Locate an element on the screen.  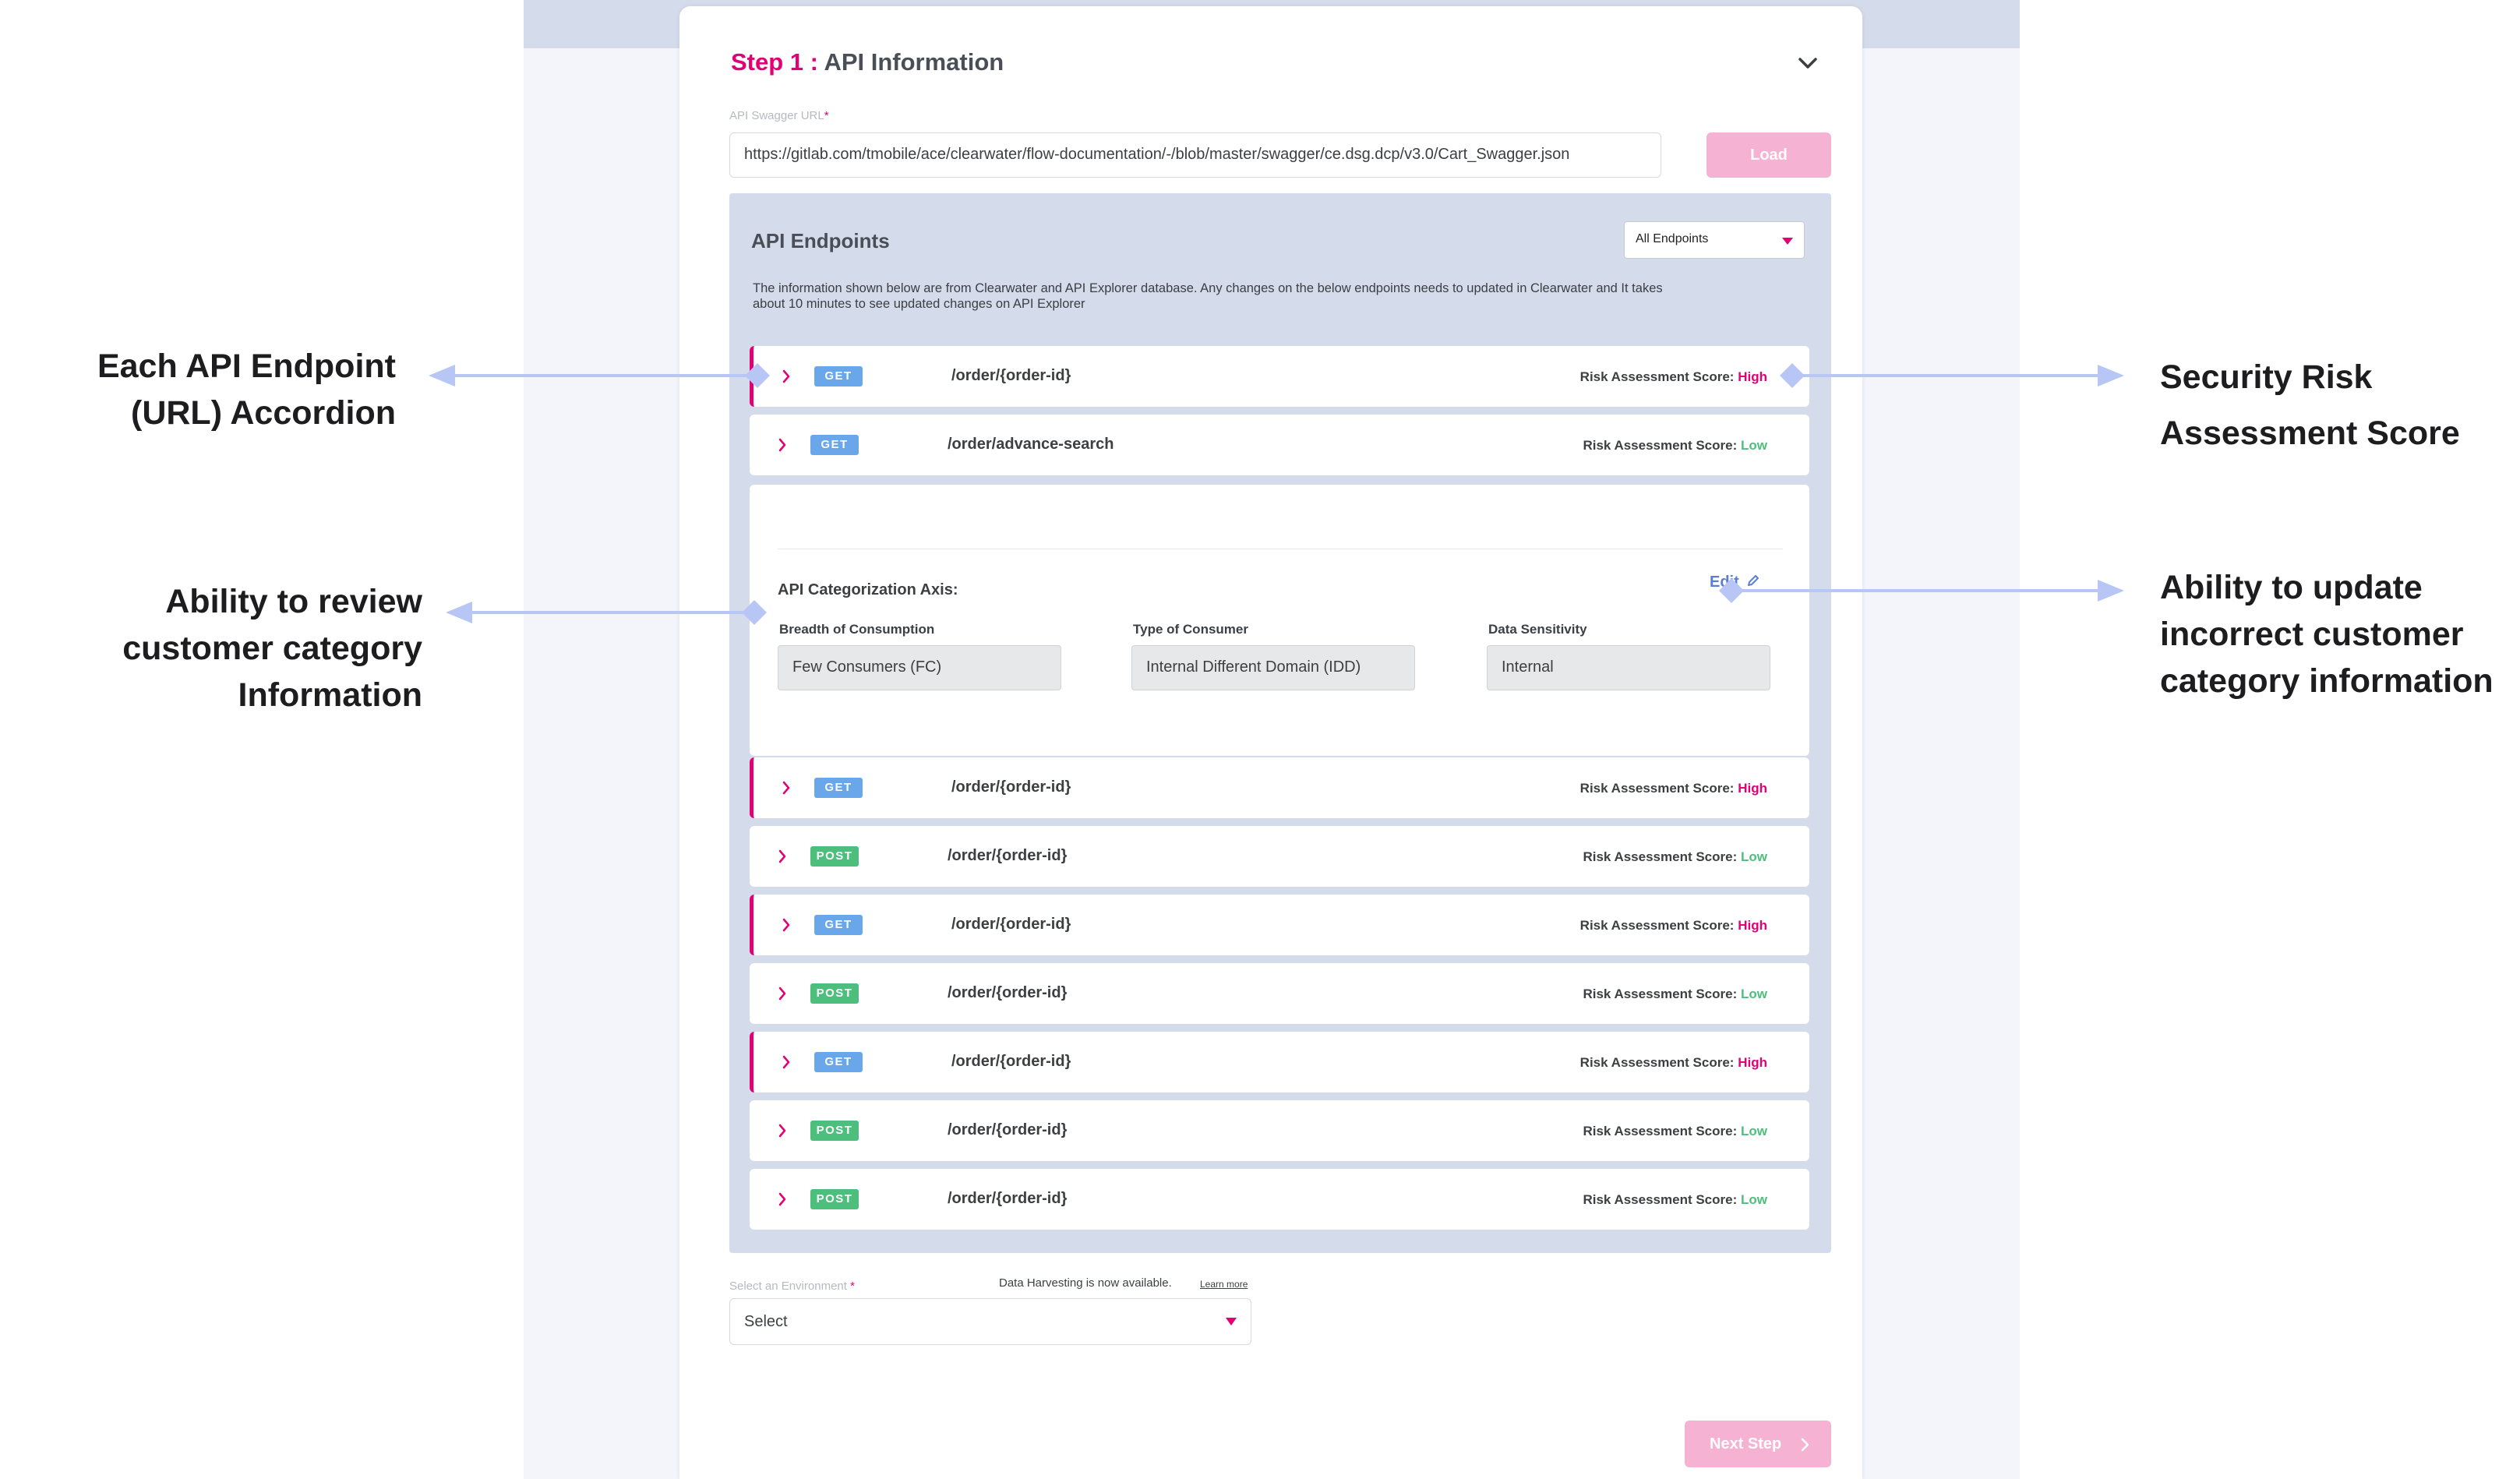
step-number: Step 1 : is located at coordinates (775, 62).